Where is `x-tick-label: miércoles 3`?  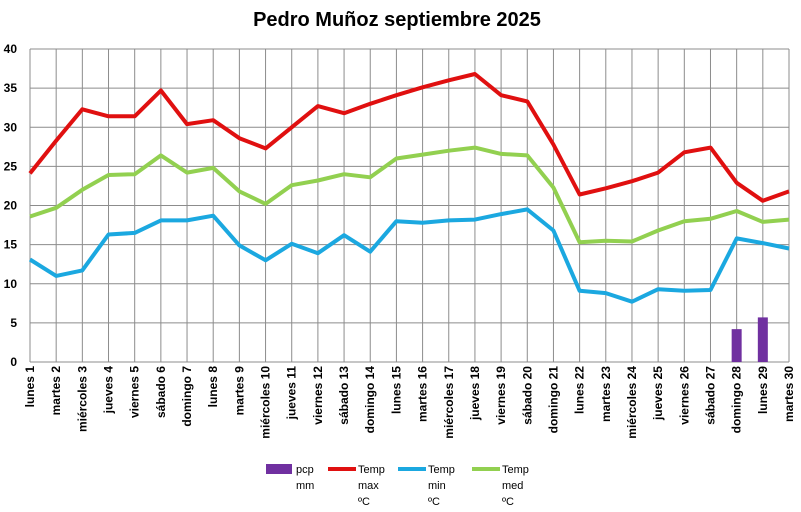 x-tick-label: miércoles 3 is located at coordinates (82, 399).